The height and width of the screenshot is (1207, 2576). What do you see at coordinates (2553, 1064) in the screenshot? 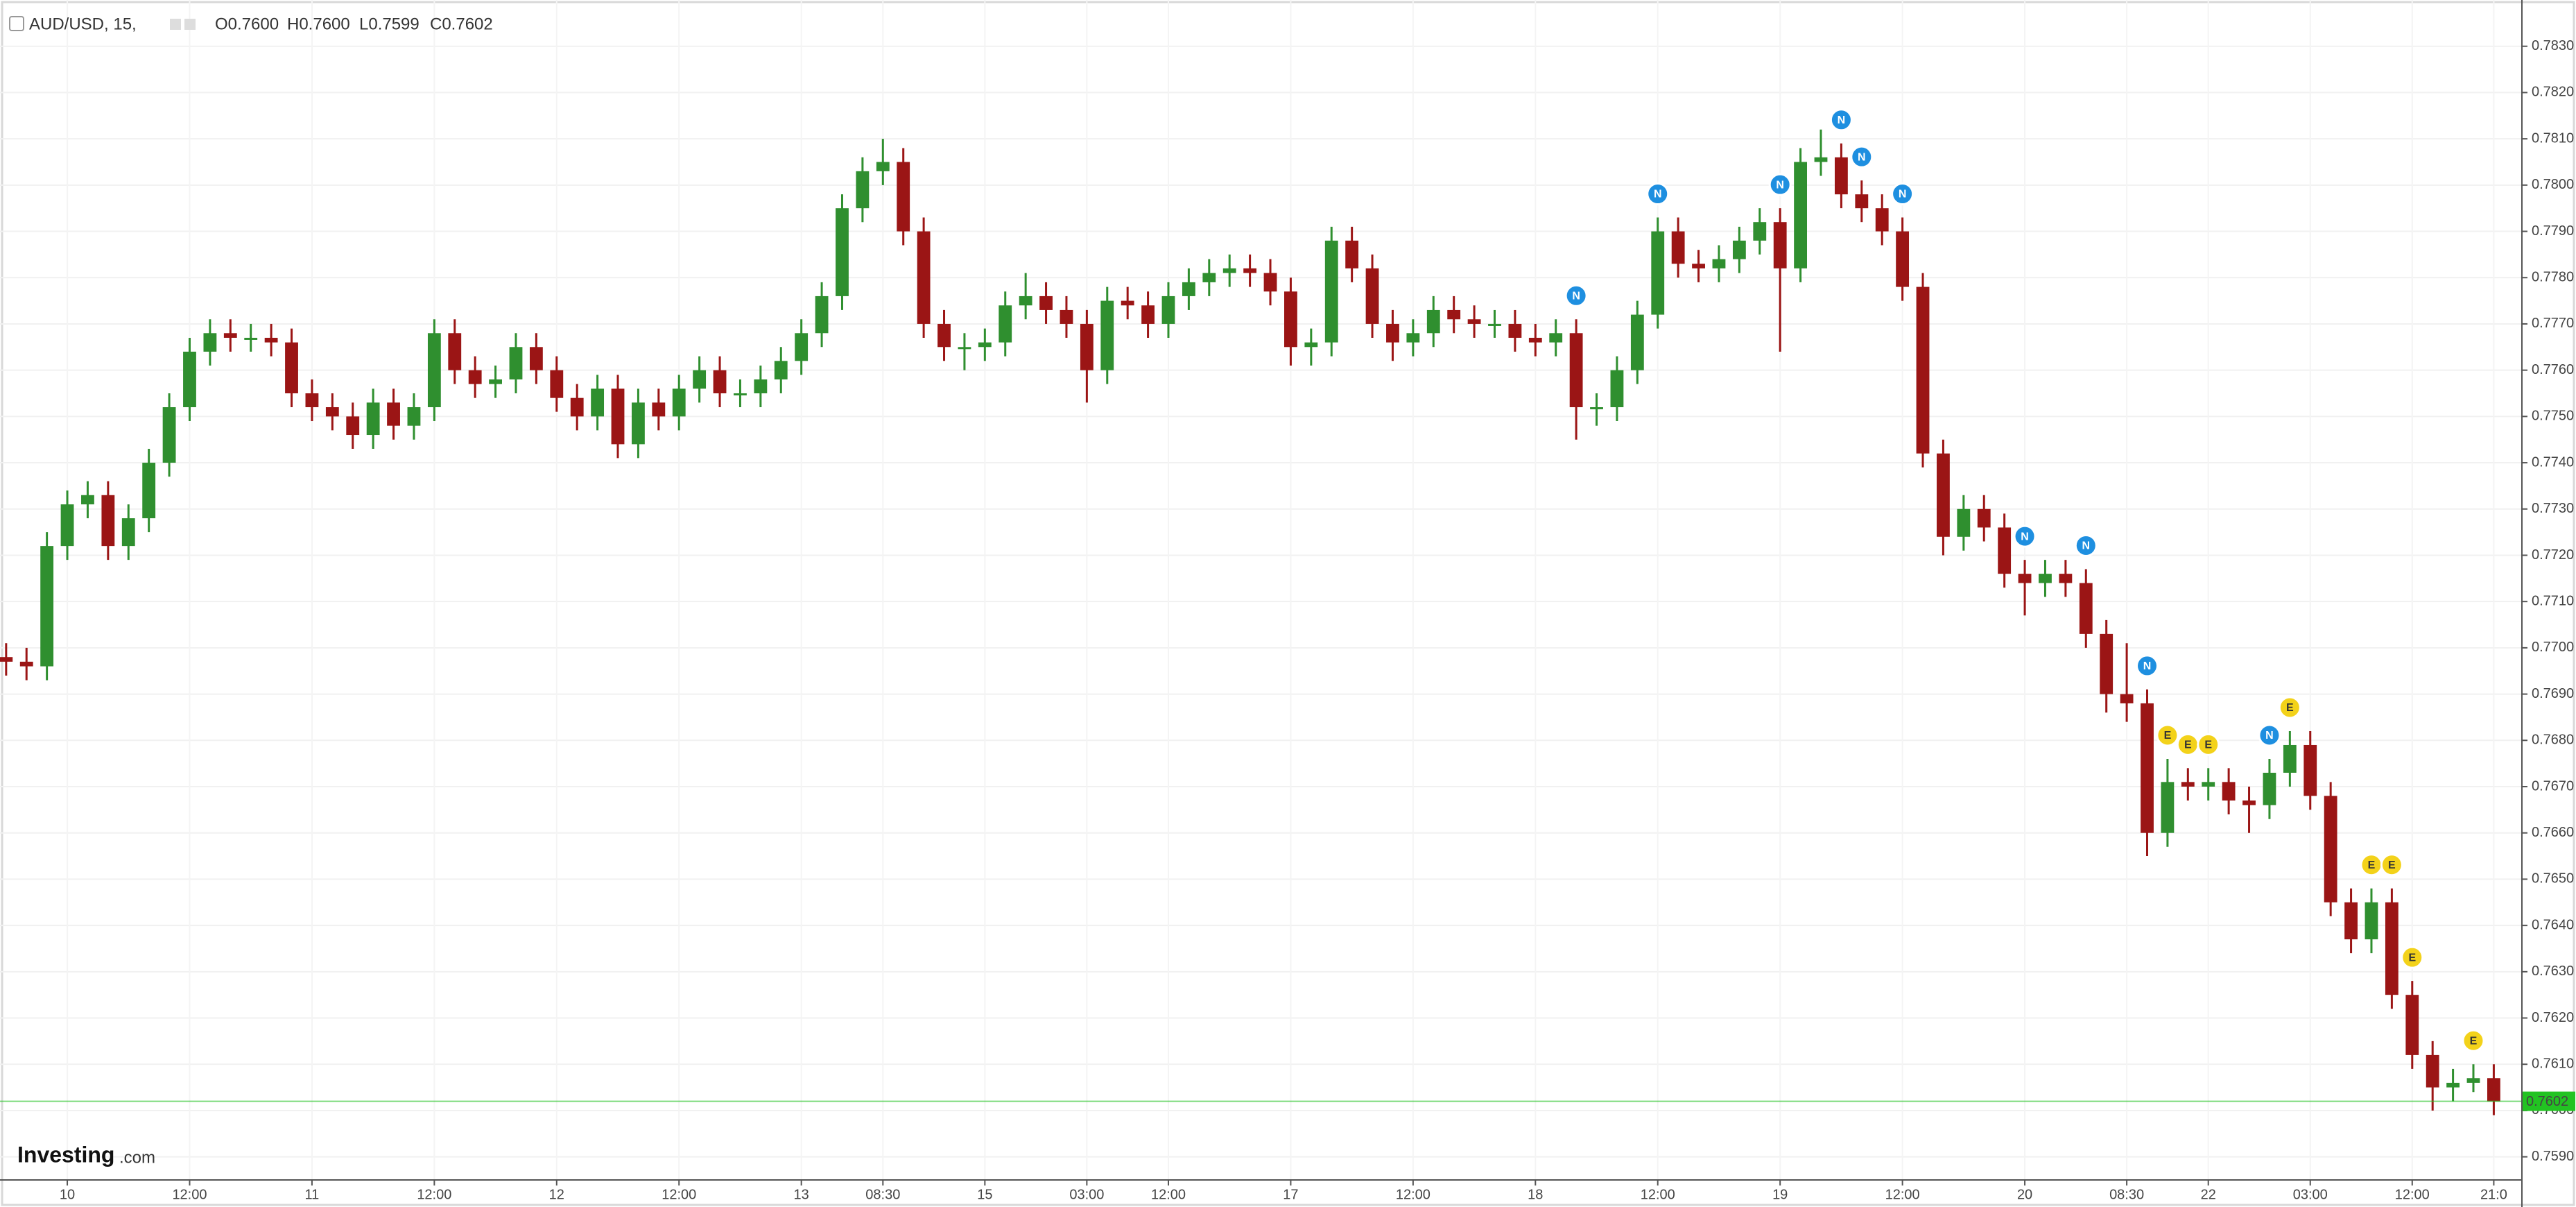
I see `y-tick-label: 0.7610` at bounding box center [2553, 1064].